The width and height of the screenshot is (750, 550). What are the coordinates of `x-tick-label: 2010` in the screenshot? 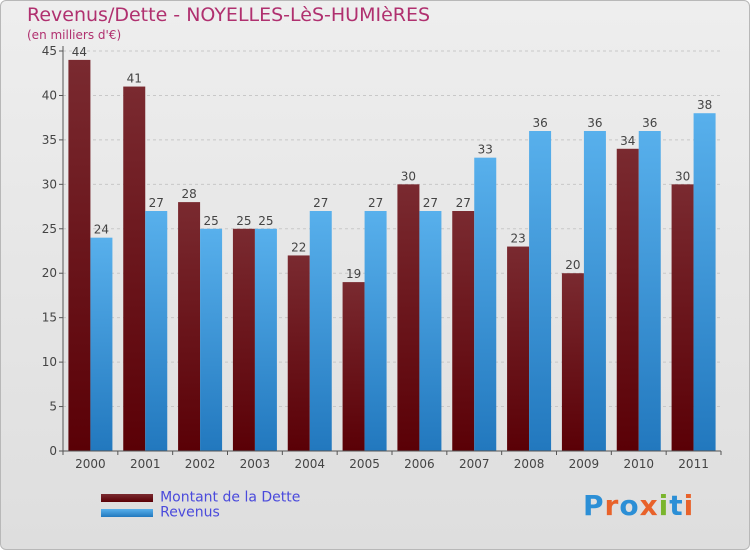 It's located at (638, 464).